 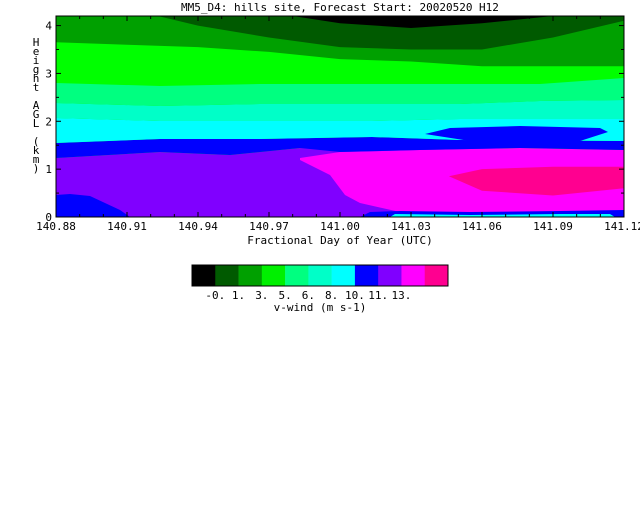 I want to click on x-tick-label: 140.91, so click(x=127, y=226).